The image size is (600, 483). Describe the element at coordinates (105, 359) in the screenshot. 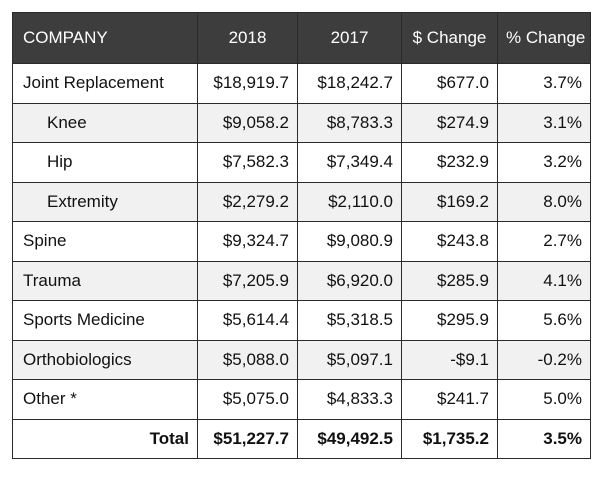

I see `row-label: Orthobiologics` at that location.